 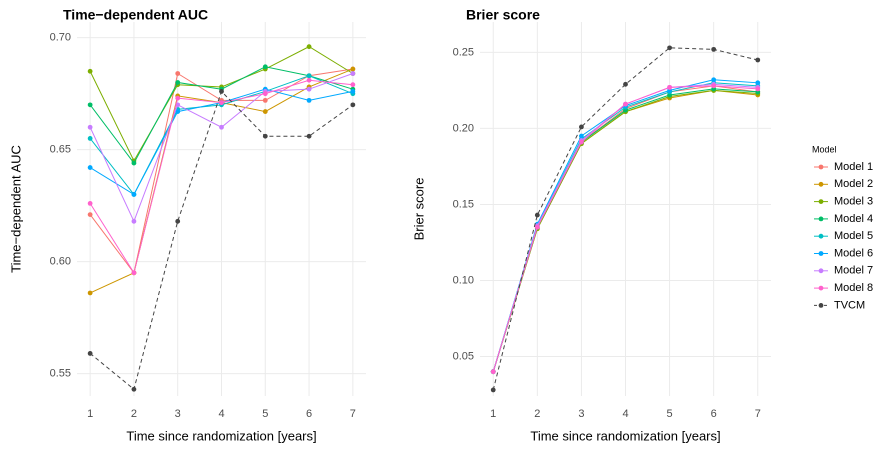 I want to click on legend-label: Model 3, so click(x=853, y=202).